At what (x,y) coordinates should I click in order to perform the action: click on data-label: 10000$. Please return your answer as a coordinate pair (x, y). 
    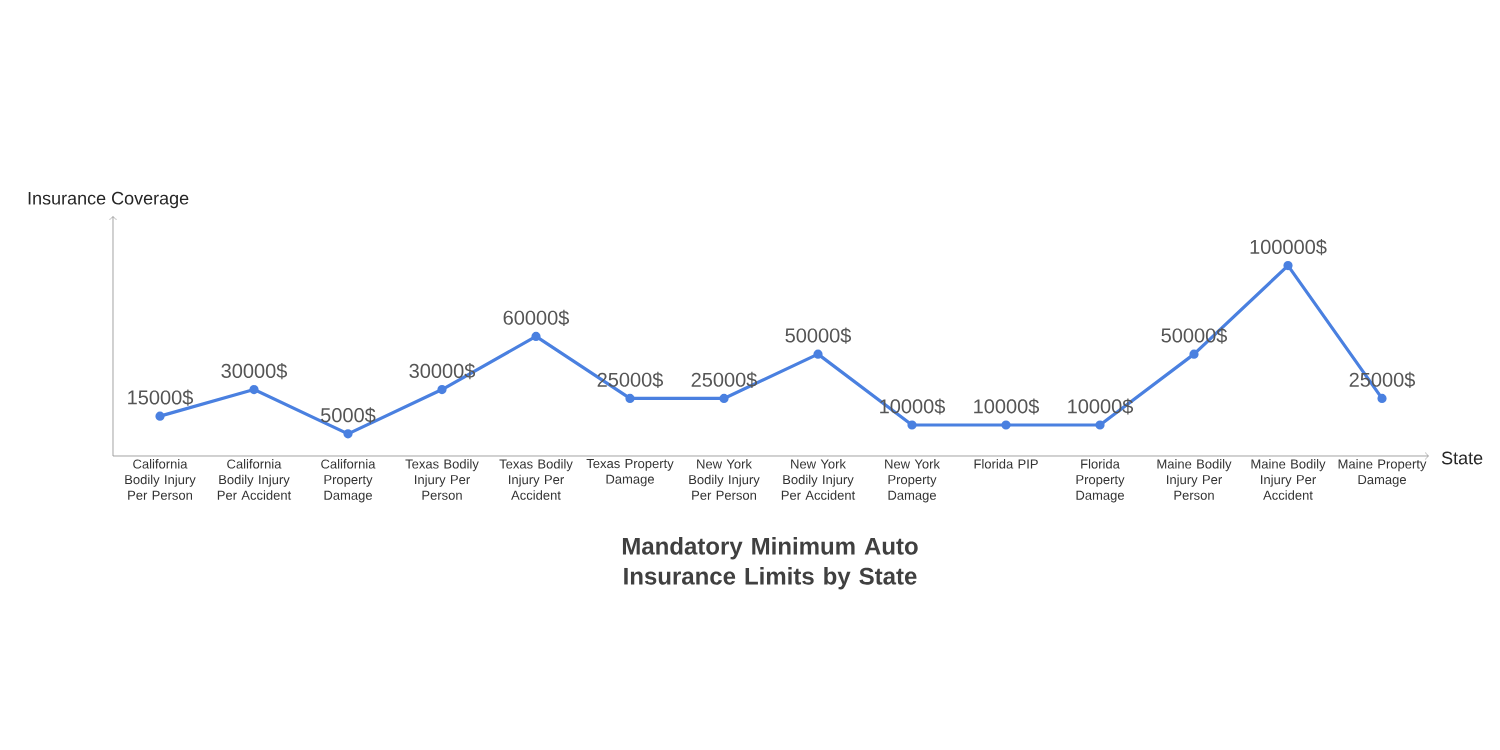
    Looking at the image, I should click on (1007, 406).